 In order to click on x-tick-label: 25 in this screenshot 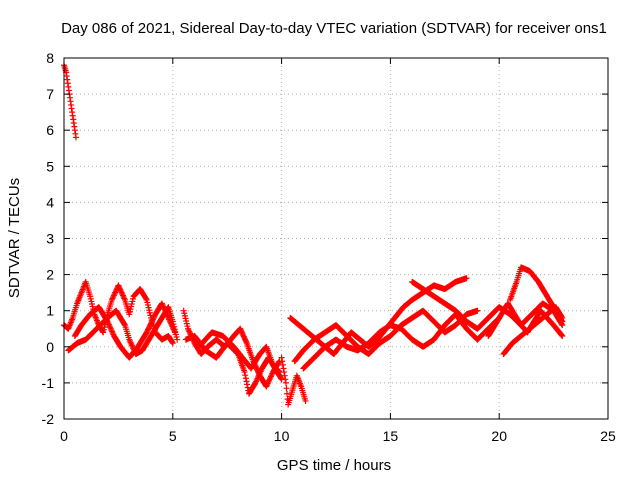, I will do `click(608, 436)`.